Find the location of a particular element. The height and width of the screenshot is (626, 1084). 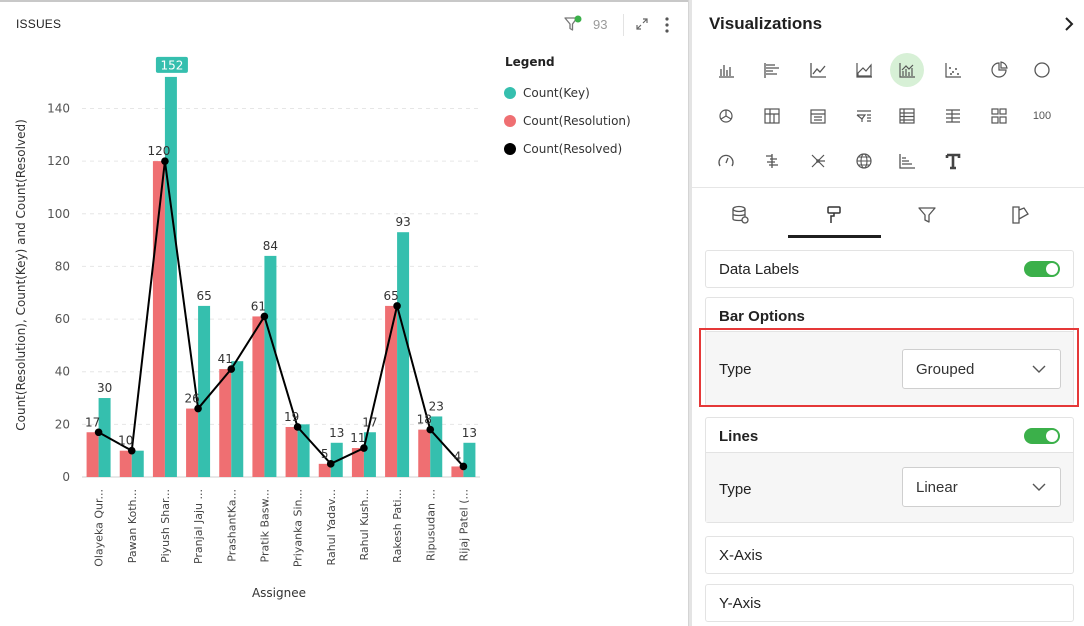

y-tick-label: 40 is located at coordinates (62, 372).